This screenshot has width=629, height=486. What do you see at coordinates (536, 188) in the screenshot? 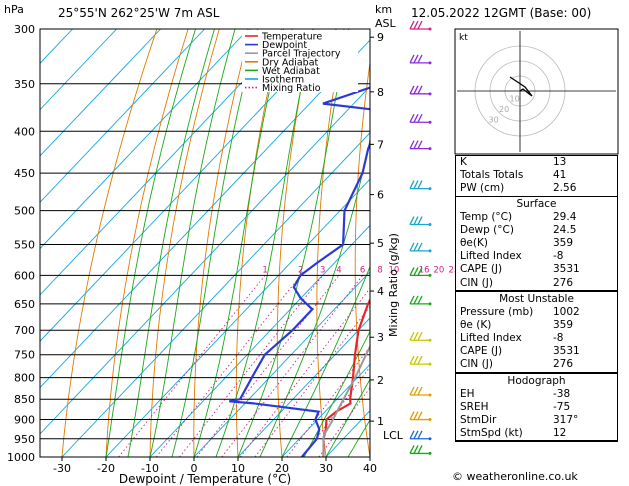
I see `index-row: PW (cm) 2.56` at bounding box center [536, 188].